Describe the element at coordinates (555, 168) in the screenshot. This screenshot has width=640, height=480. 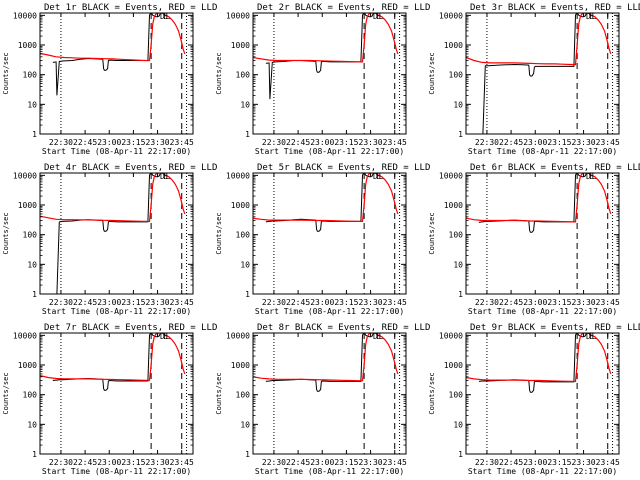
I see `panel-title: Det 6r BLACK = Events, RED = LLD` at that location.